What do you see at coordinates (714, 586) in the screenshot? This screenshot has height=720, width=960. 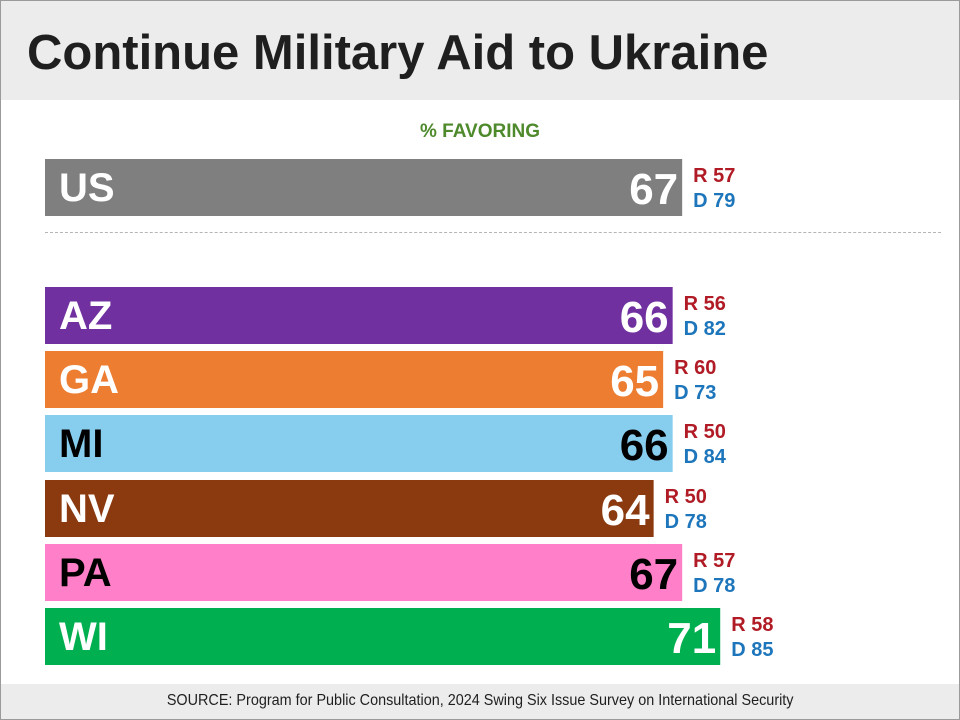 I see `democrat-value-pa: D 78` at bounding box center [714, 586].